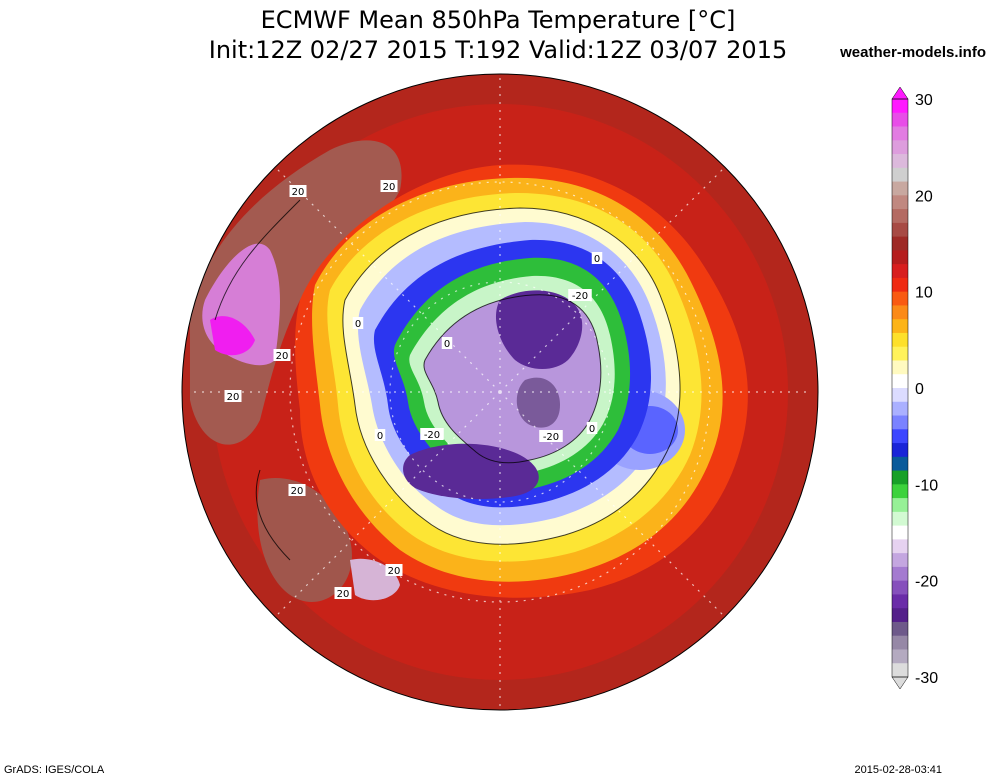  Describe the element at coordinates (900, 93) in the screenshot. I see `colorbar-max-arrow` at that location.